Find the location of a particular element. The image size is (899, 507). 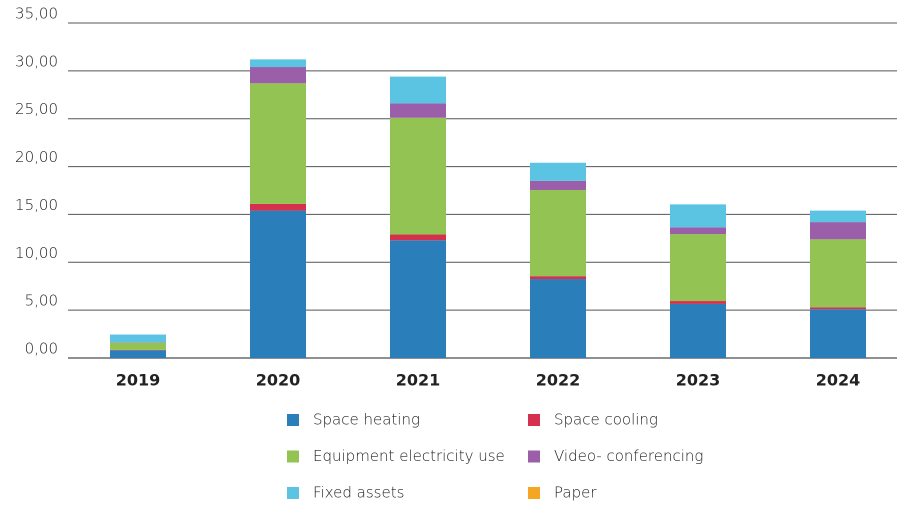

legend-label: Paper is located at coordinates (575, 493).